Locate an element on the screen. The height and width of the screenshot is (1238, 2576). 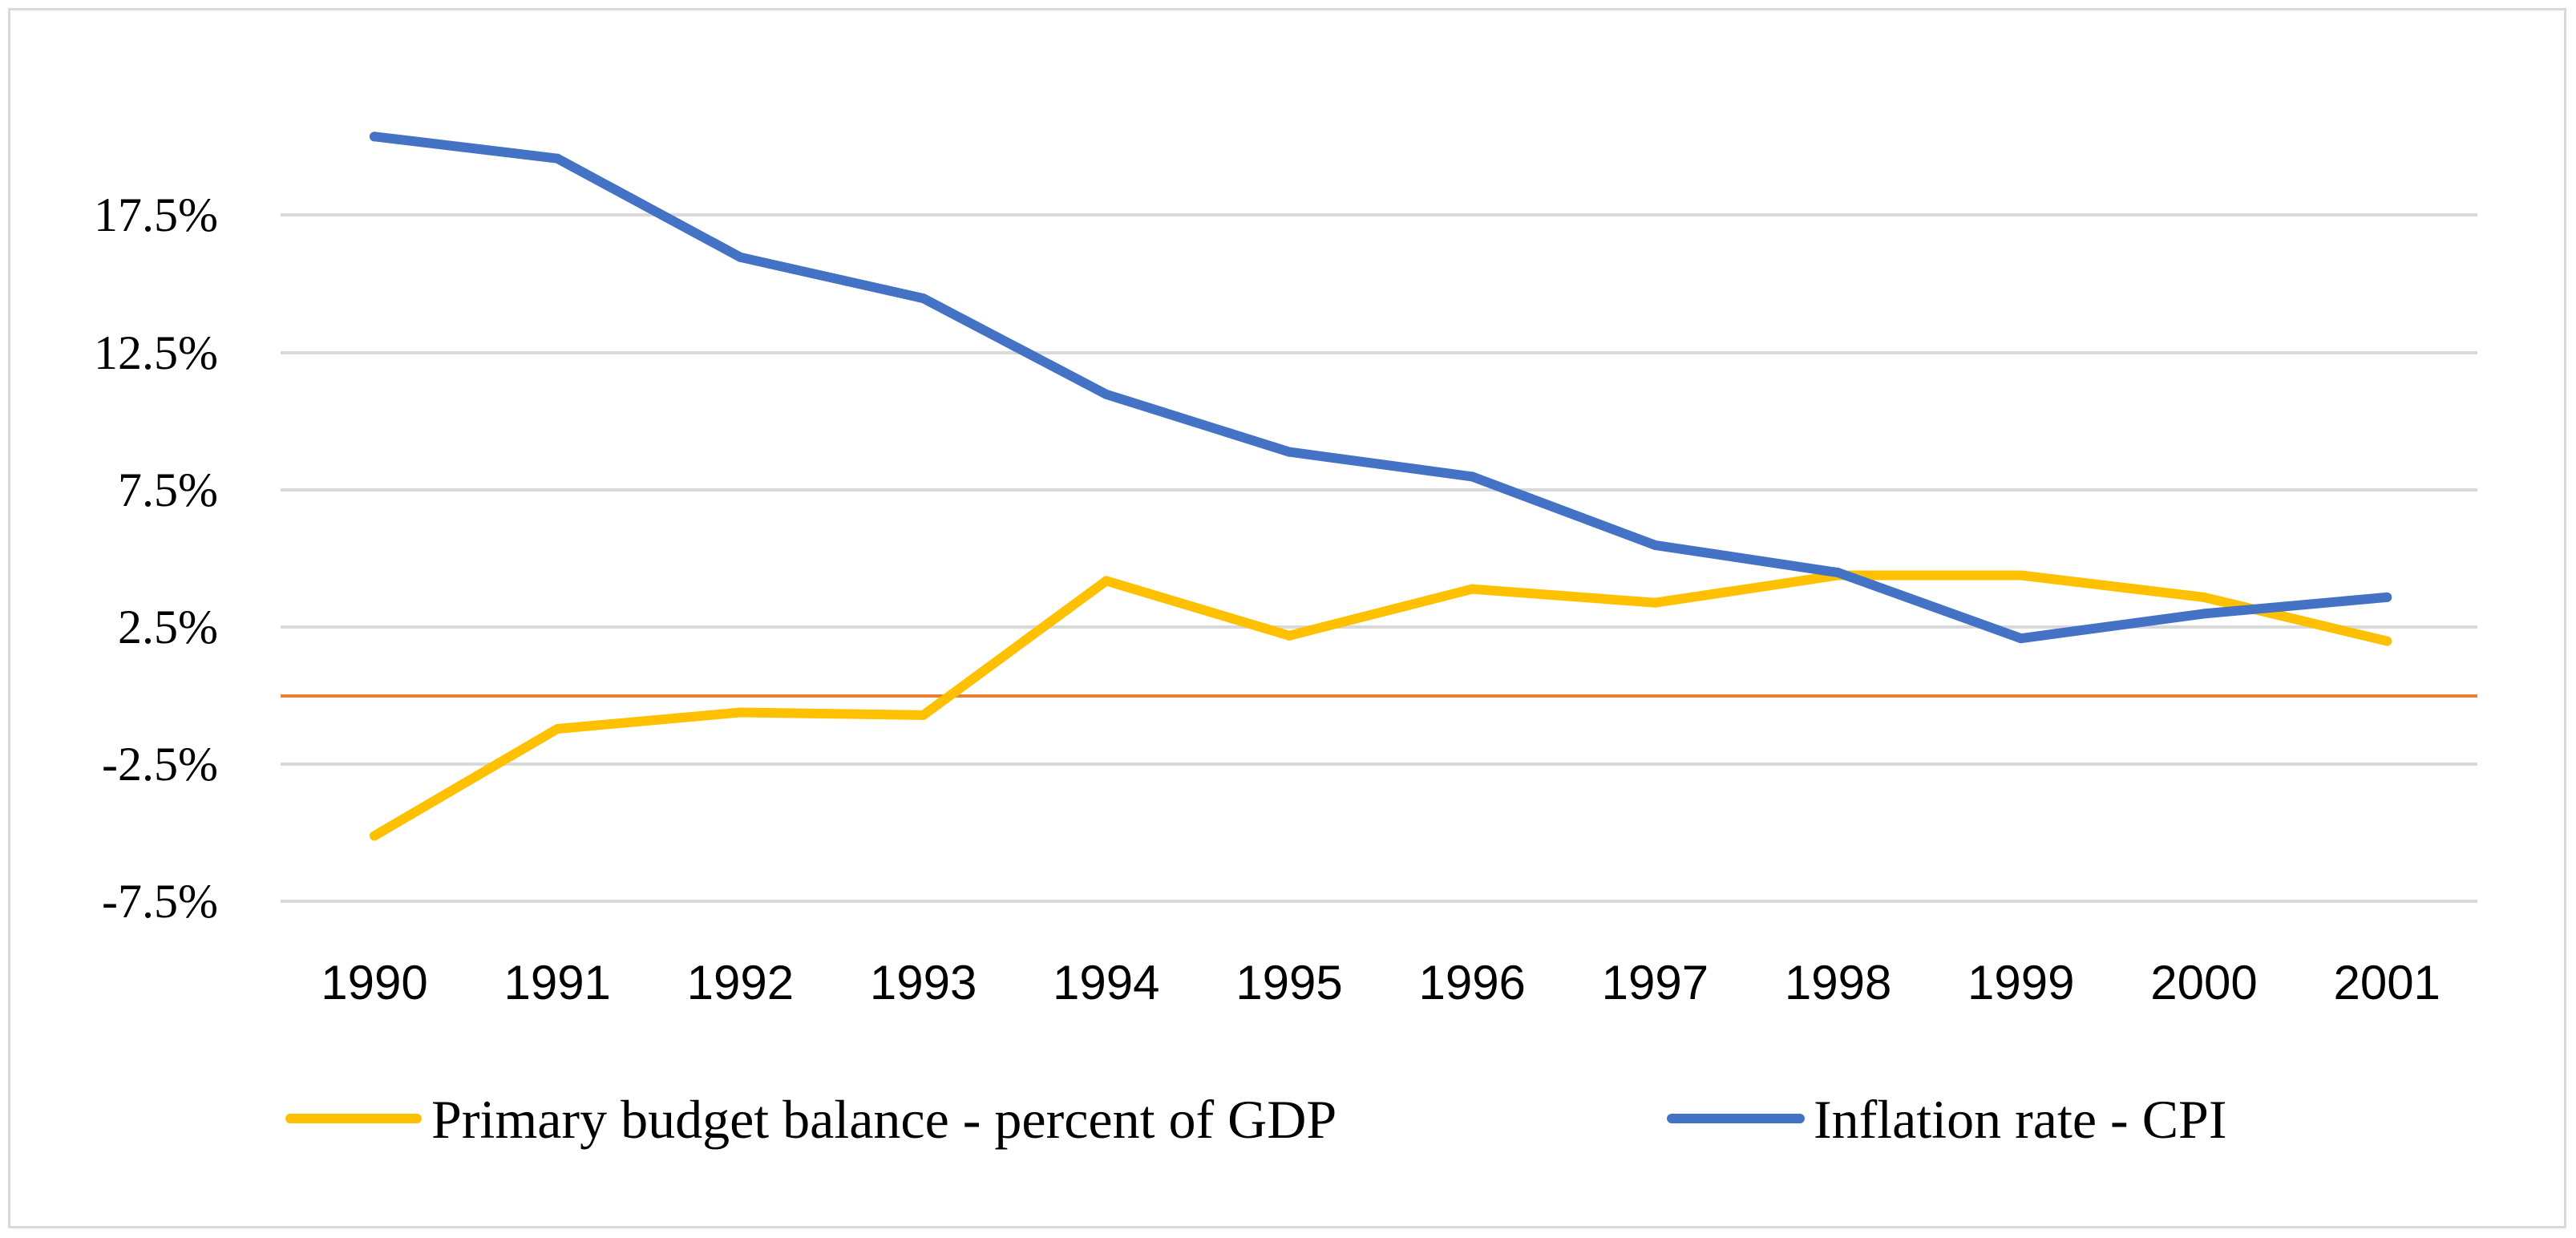
x-tick-label: 1994 is located at coordinates (1106, 982).